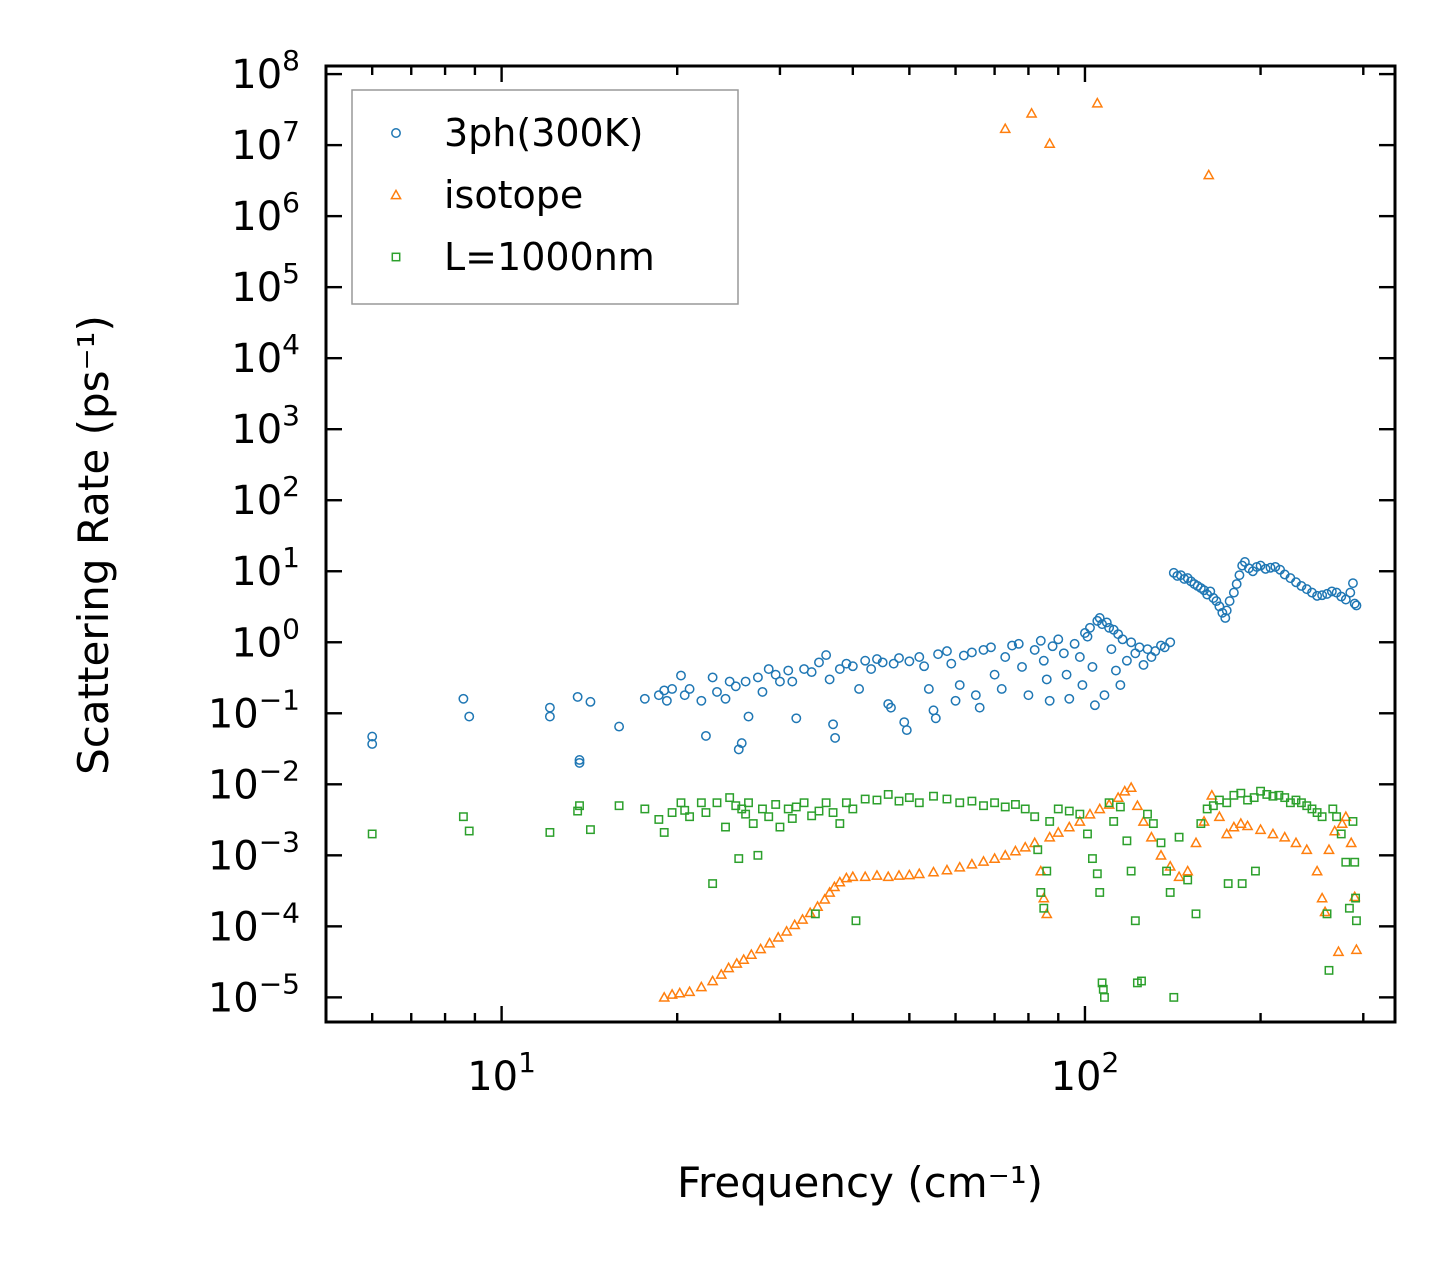 The image size is (1455, 1271). Describe the element at coordinates (265, 639) in the screenshot. I see `y-tick-label: 10⁰` at that location.